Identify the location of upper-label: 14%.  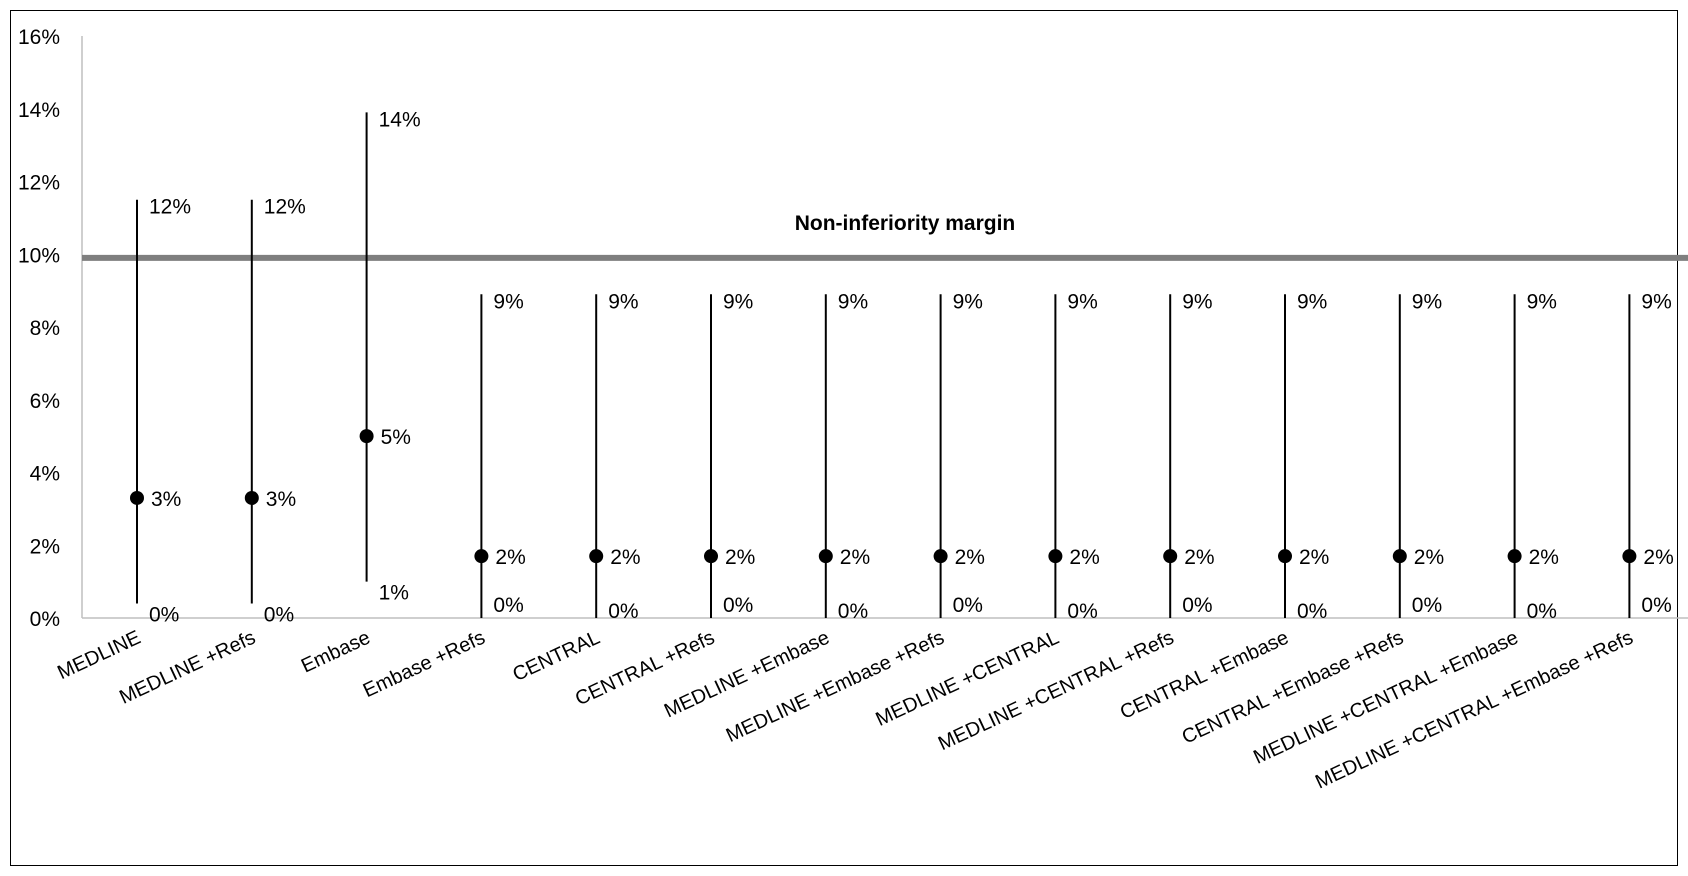
(400, 119).